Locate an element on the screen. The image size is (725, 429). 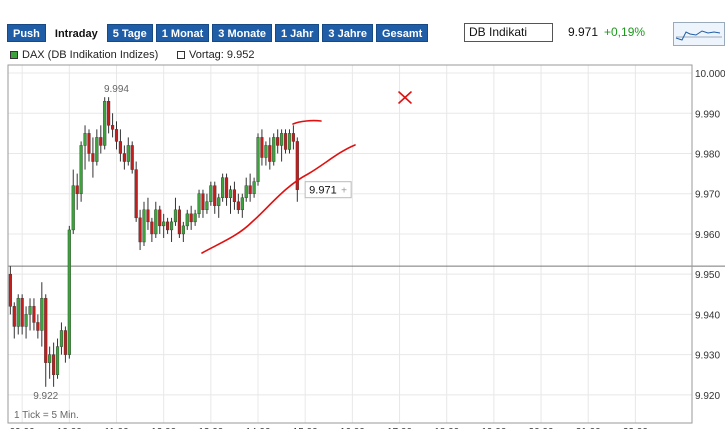
range-button-3-jahre: 3 Jahre is located at coordinates (347, 33).